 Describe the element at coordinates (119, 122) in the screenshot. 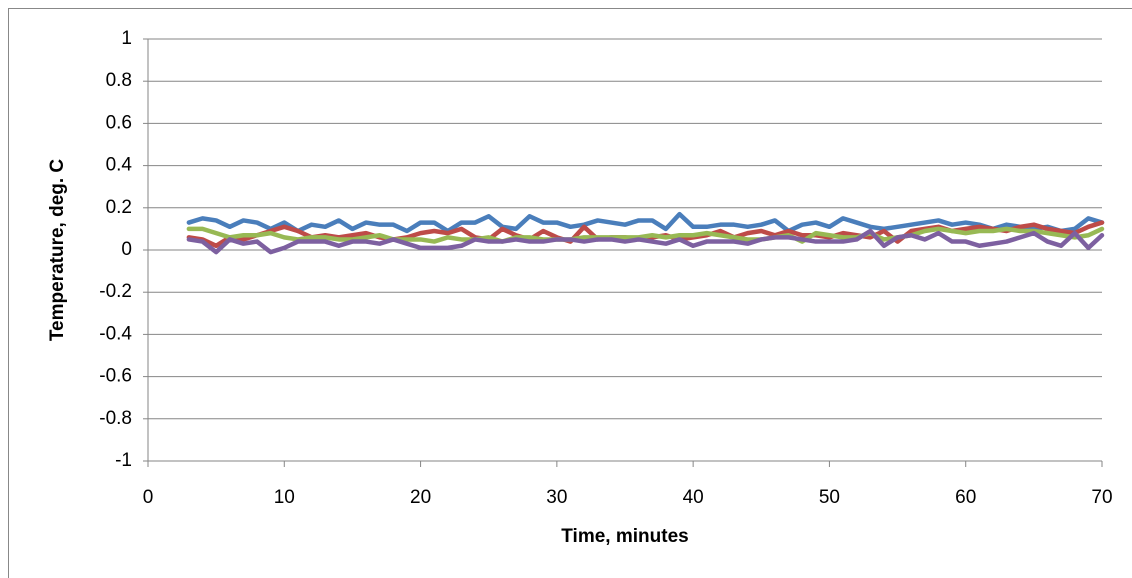

I see `y-tick-label: 0.6` at that location.